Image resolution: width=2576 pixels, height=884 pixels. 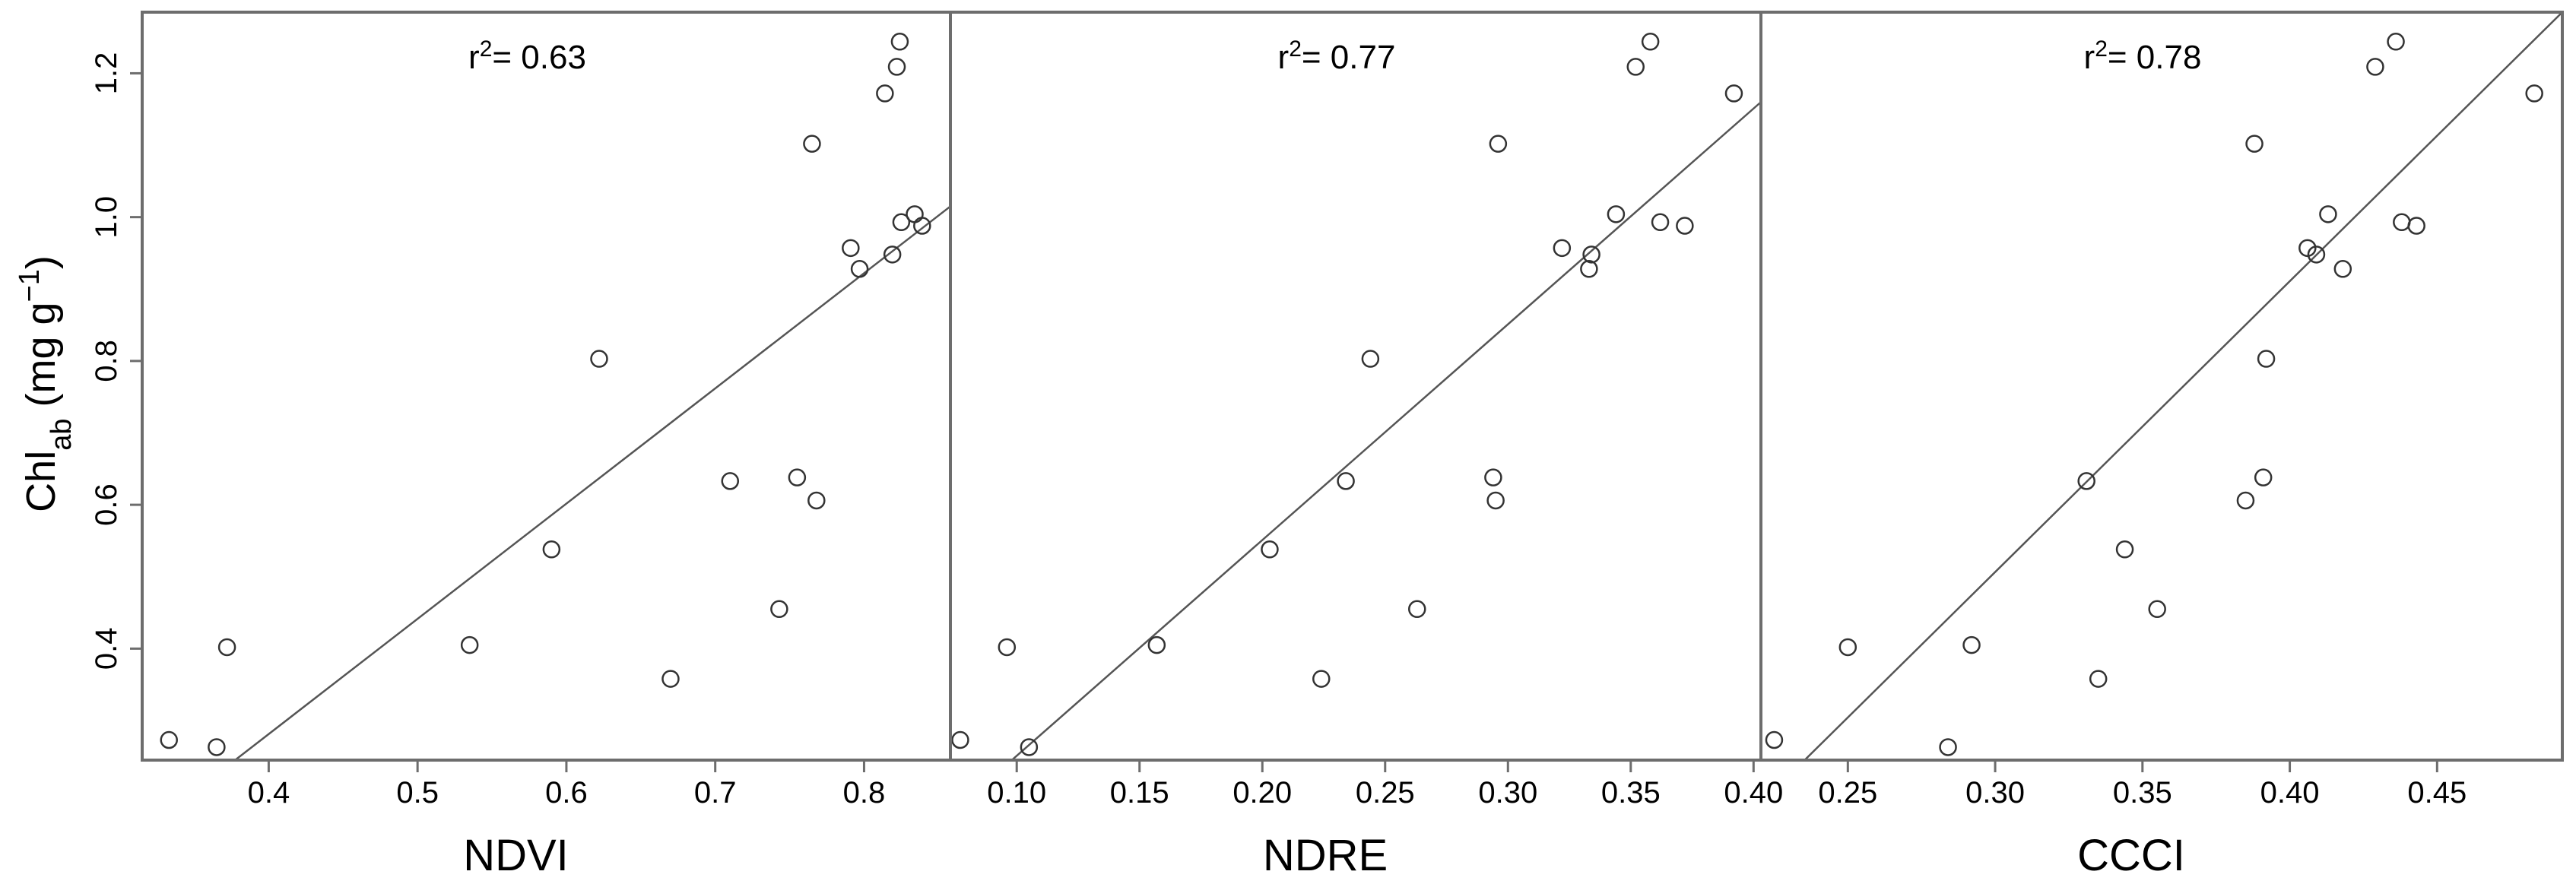 I want to click on x-tick-label: 0.8, so click(x=865, y=793).